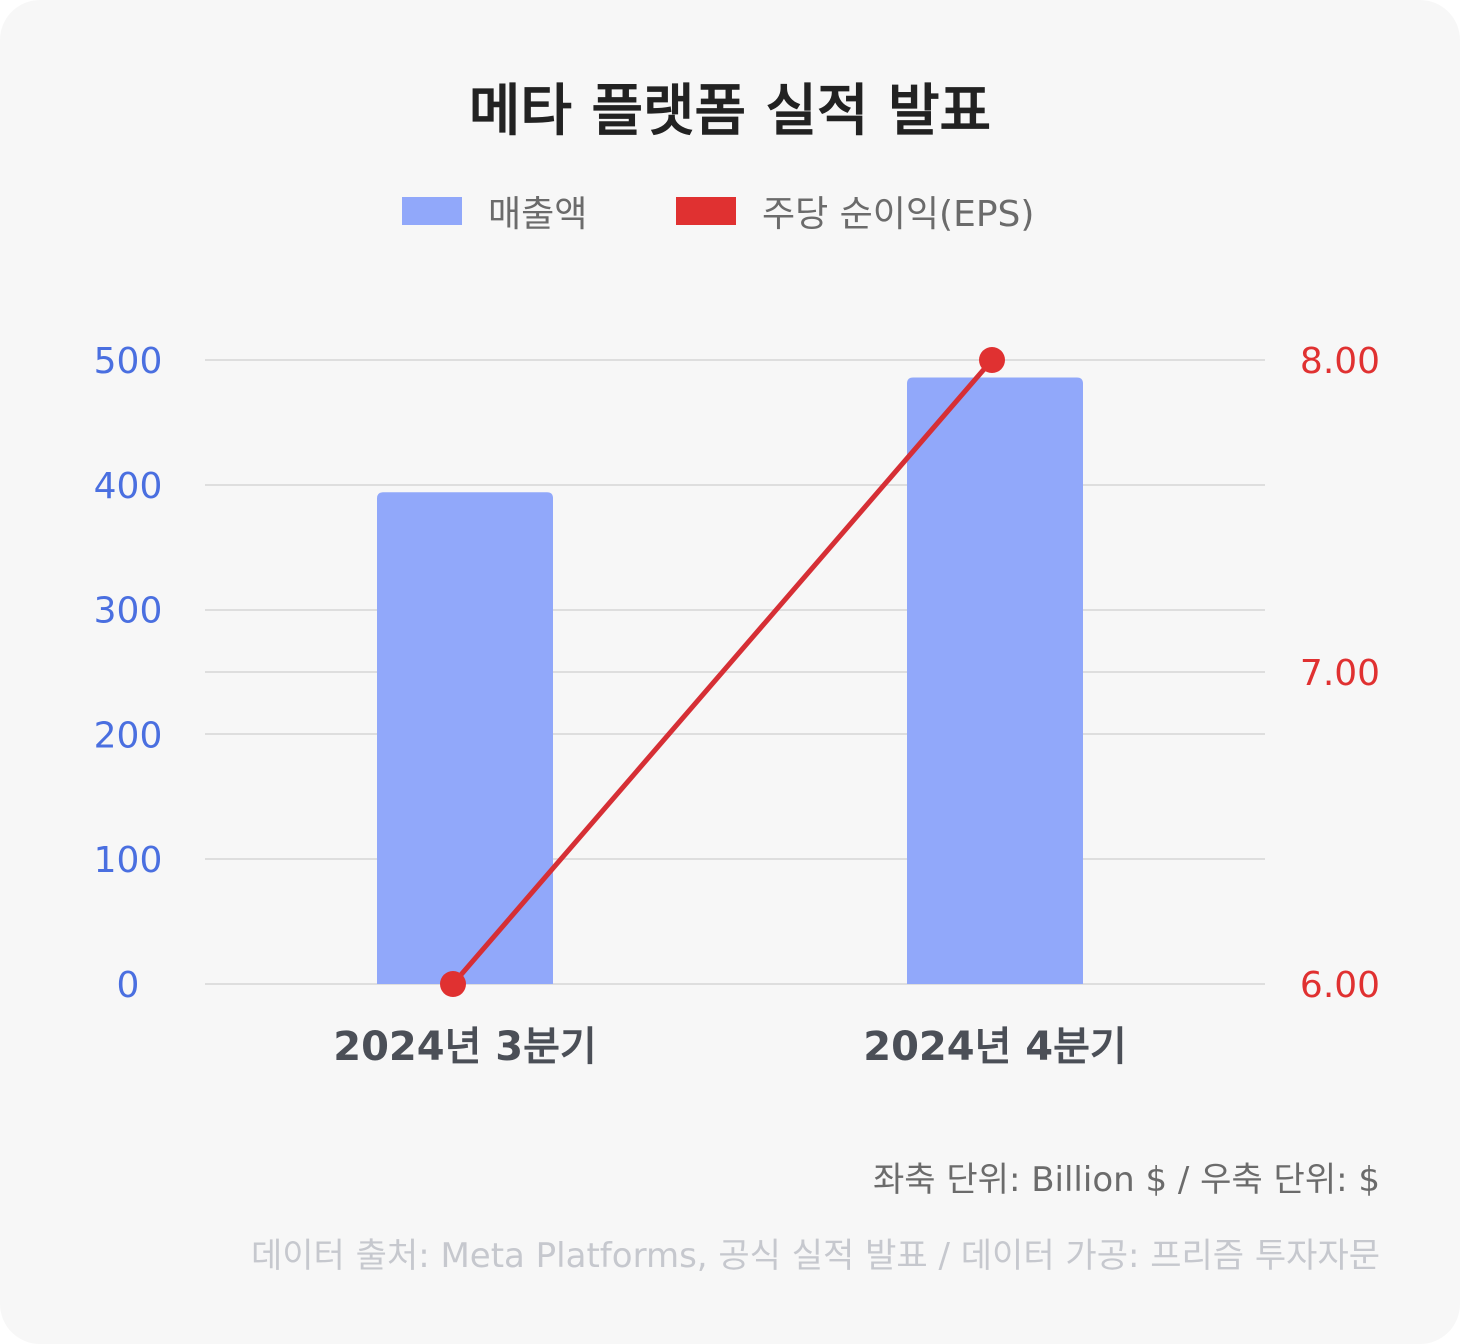 The width and height of the screenshot is (1460, 1344). What do you see at coordinates (465, 1047) in the screenshot?
I see `x-category-label: 2024년 3분기` at bounding box center [465, 1047].